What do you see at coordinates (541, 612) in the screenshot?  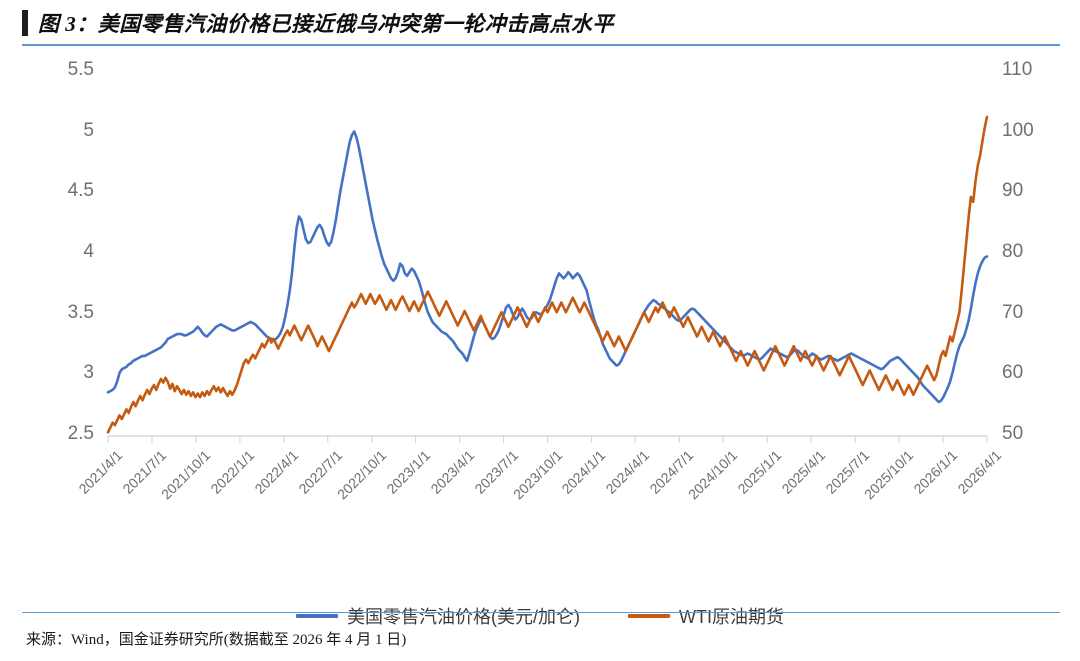 I see `source-divider` at bounding box center [541, 612].